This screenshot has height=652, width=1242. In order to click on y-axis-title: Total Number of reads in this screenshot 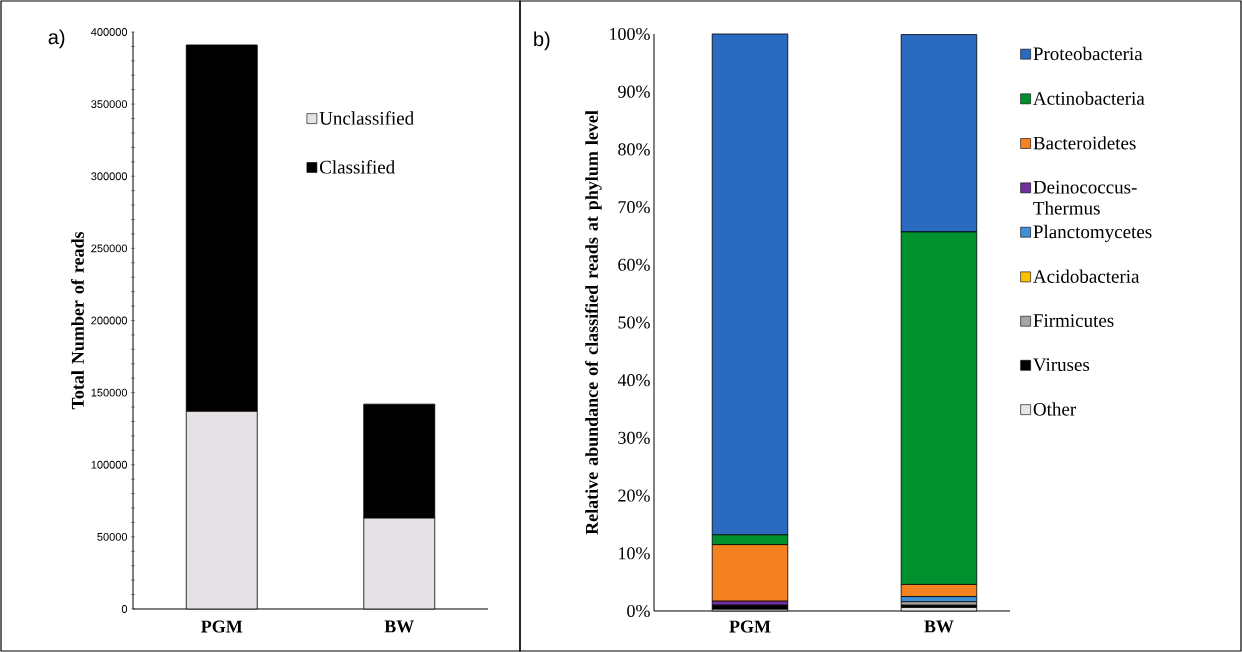, I will do `click(77, 320)`.